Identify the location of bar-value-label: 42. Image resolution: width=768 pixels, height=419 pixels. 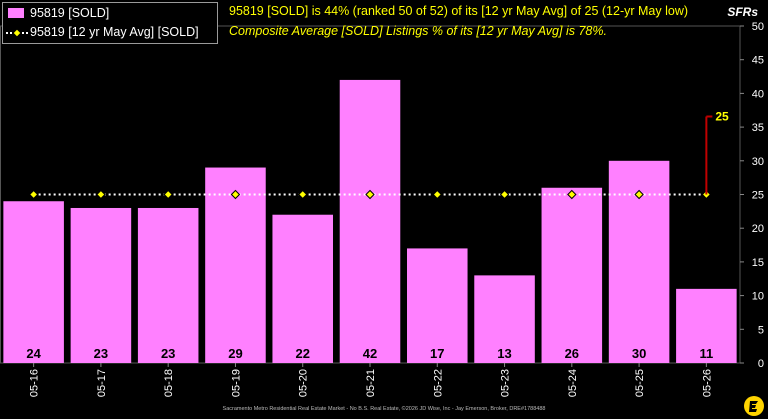
(370, 353).